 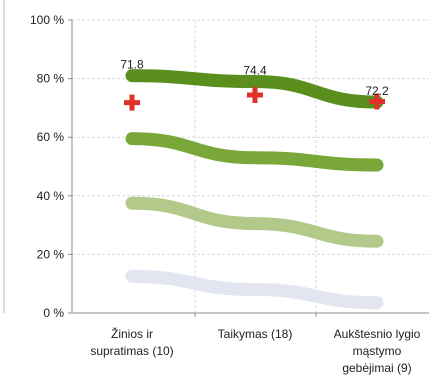 What do you see at coordinates (51, 254) in the screenshot?
I see `y-tick-label: 20 %` at bounding box center [51, 254].